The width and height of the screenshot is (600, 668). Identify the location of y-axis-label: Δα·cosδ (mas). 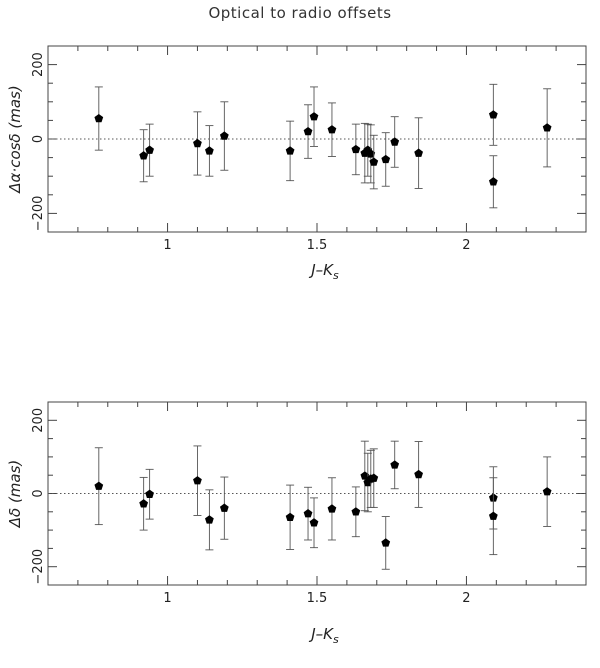
(15, 139).